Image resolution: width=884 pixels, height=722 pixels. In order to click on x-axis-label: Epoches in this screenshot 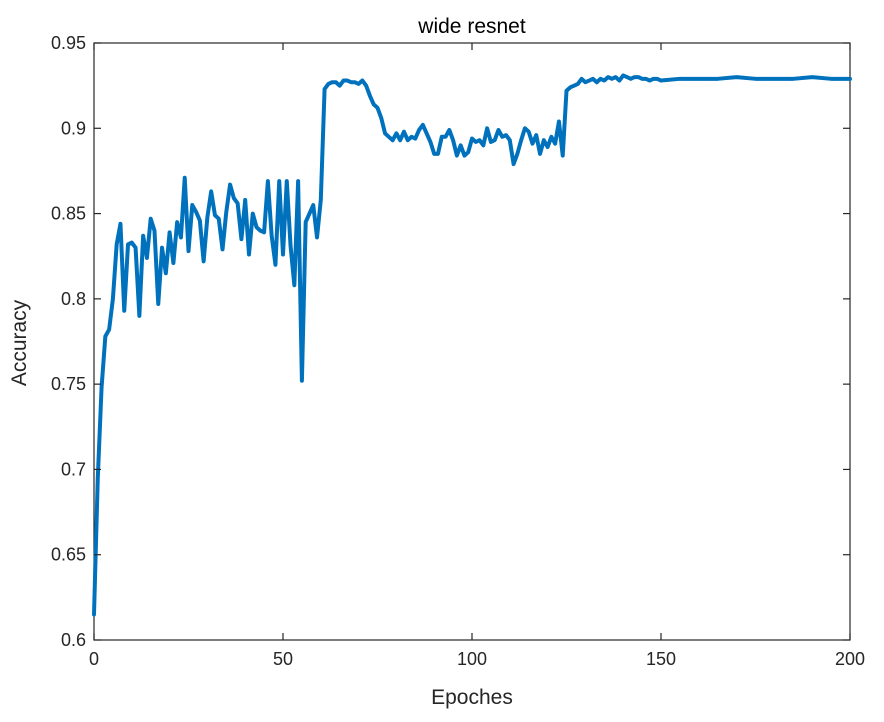, I will do `click(472, 697)`.